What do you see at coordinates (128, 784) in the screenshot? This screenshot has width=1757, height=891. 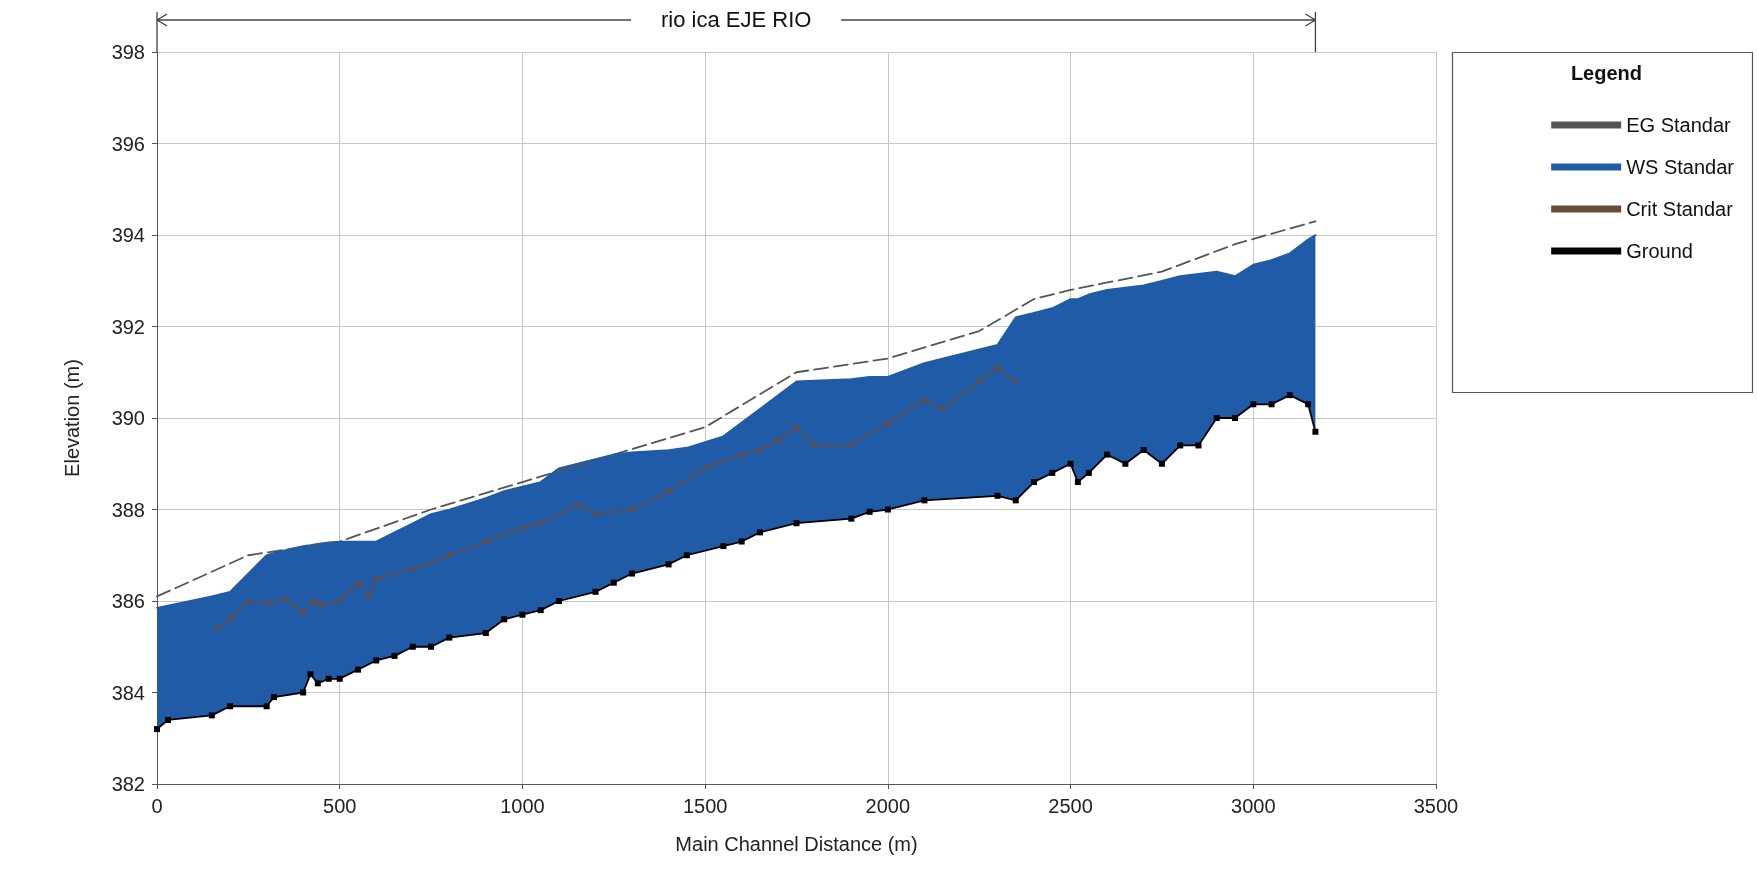 I see `y-tick-label: 382` at bounding box center [128, 784].